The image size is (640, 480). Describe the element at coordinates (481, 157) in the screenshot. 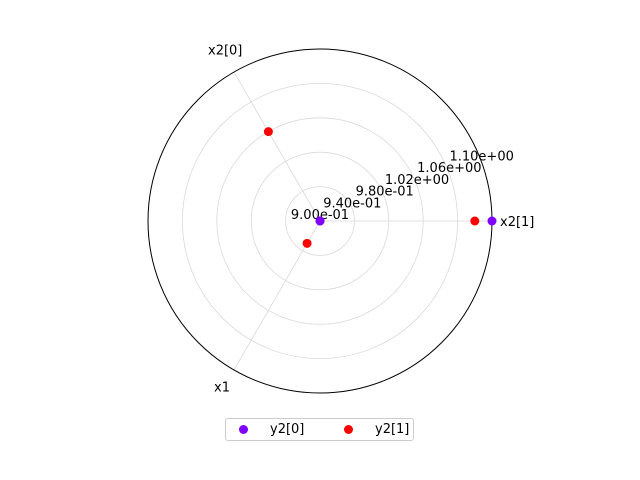

I see `radial-tick-label: 1.10e+00` at that location.